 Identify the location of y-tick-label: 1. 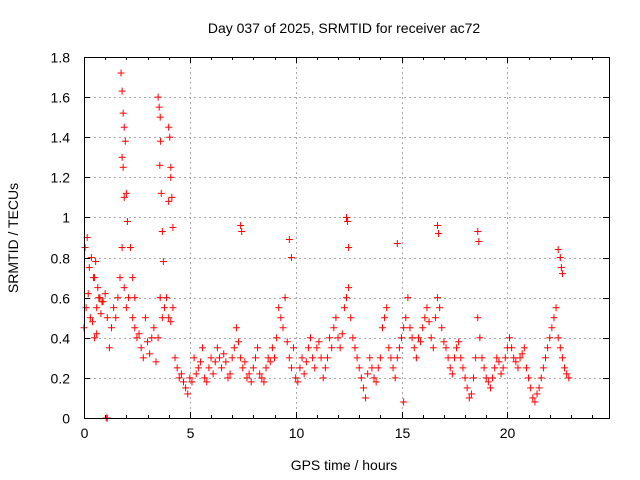
(66, 218).